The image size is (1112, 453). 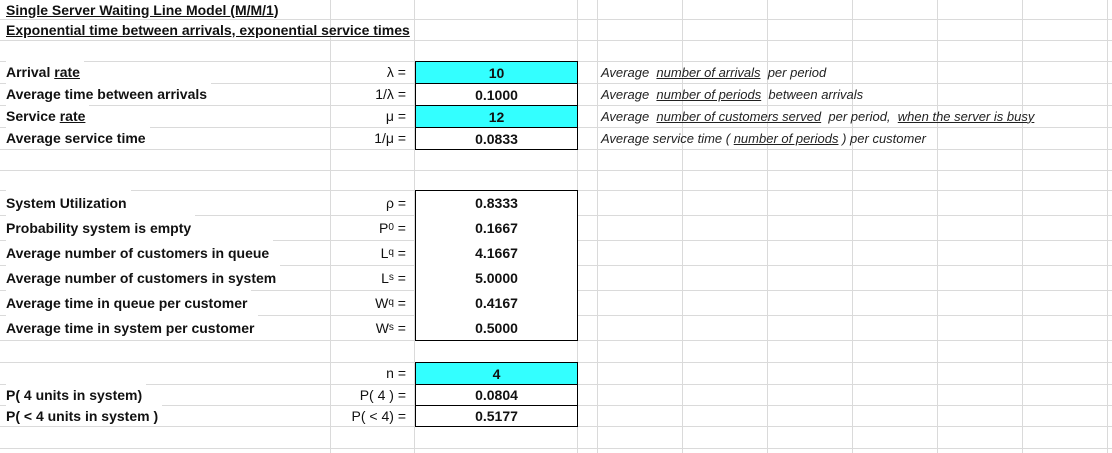 What do you see at coordinates (30, 72) in the screenshot?
I see `text-segment: Arrival` at bounding box center [30, 72].